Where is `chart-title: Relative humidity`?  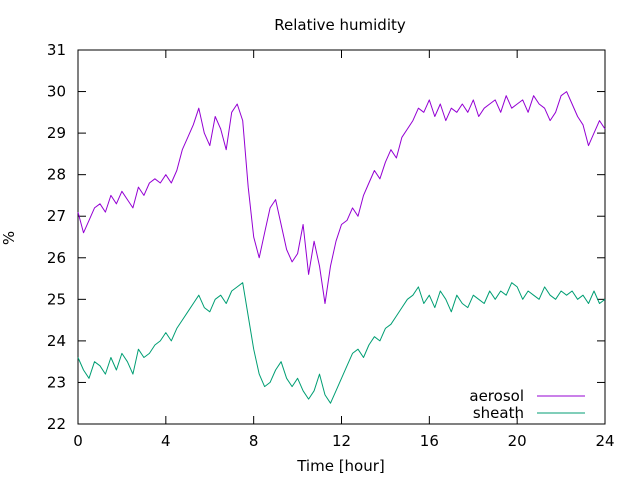
chart-title: Relative humidity is located at coordinates (340, 25).